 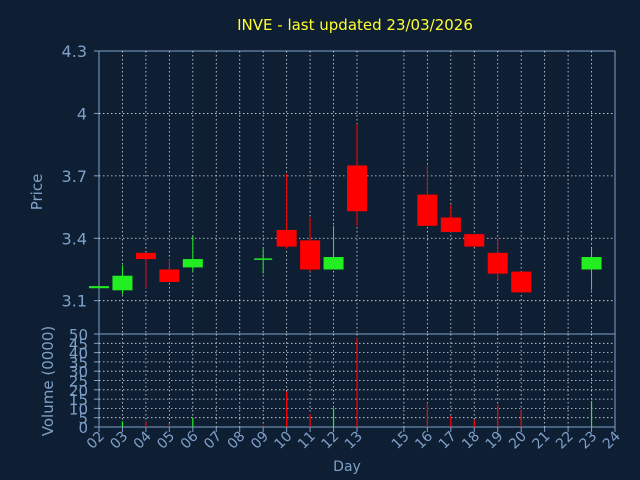 I want to click on volume-tick-label: 15, so click(x=78, y=400).